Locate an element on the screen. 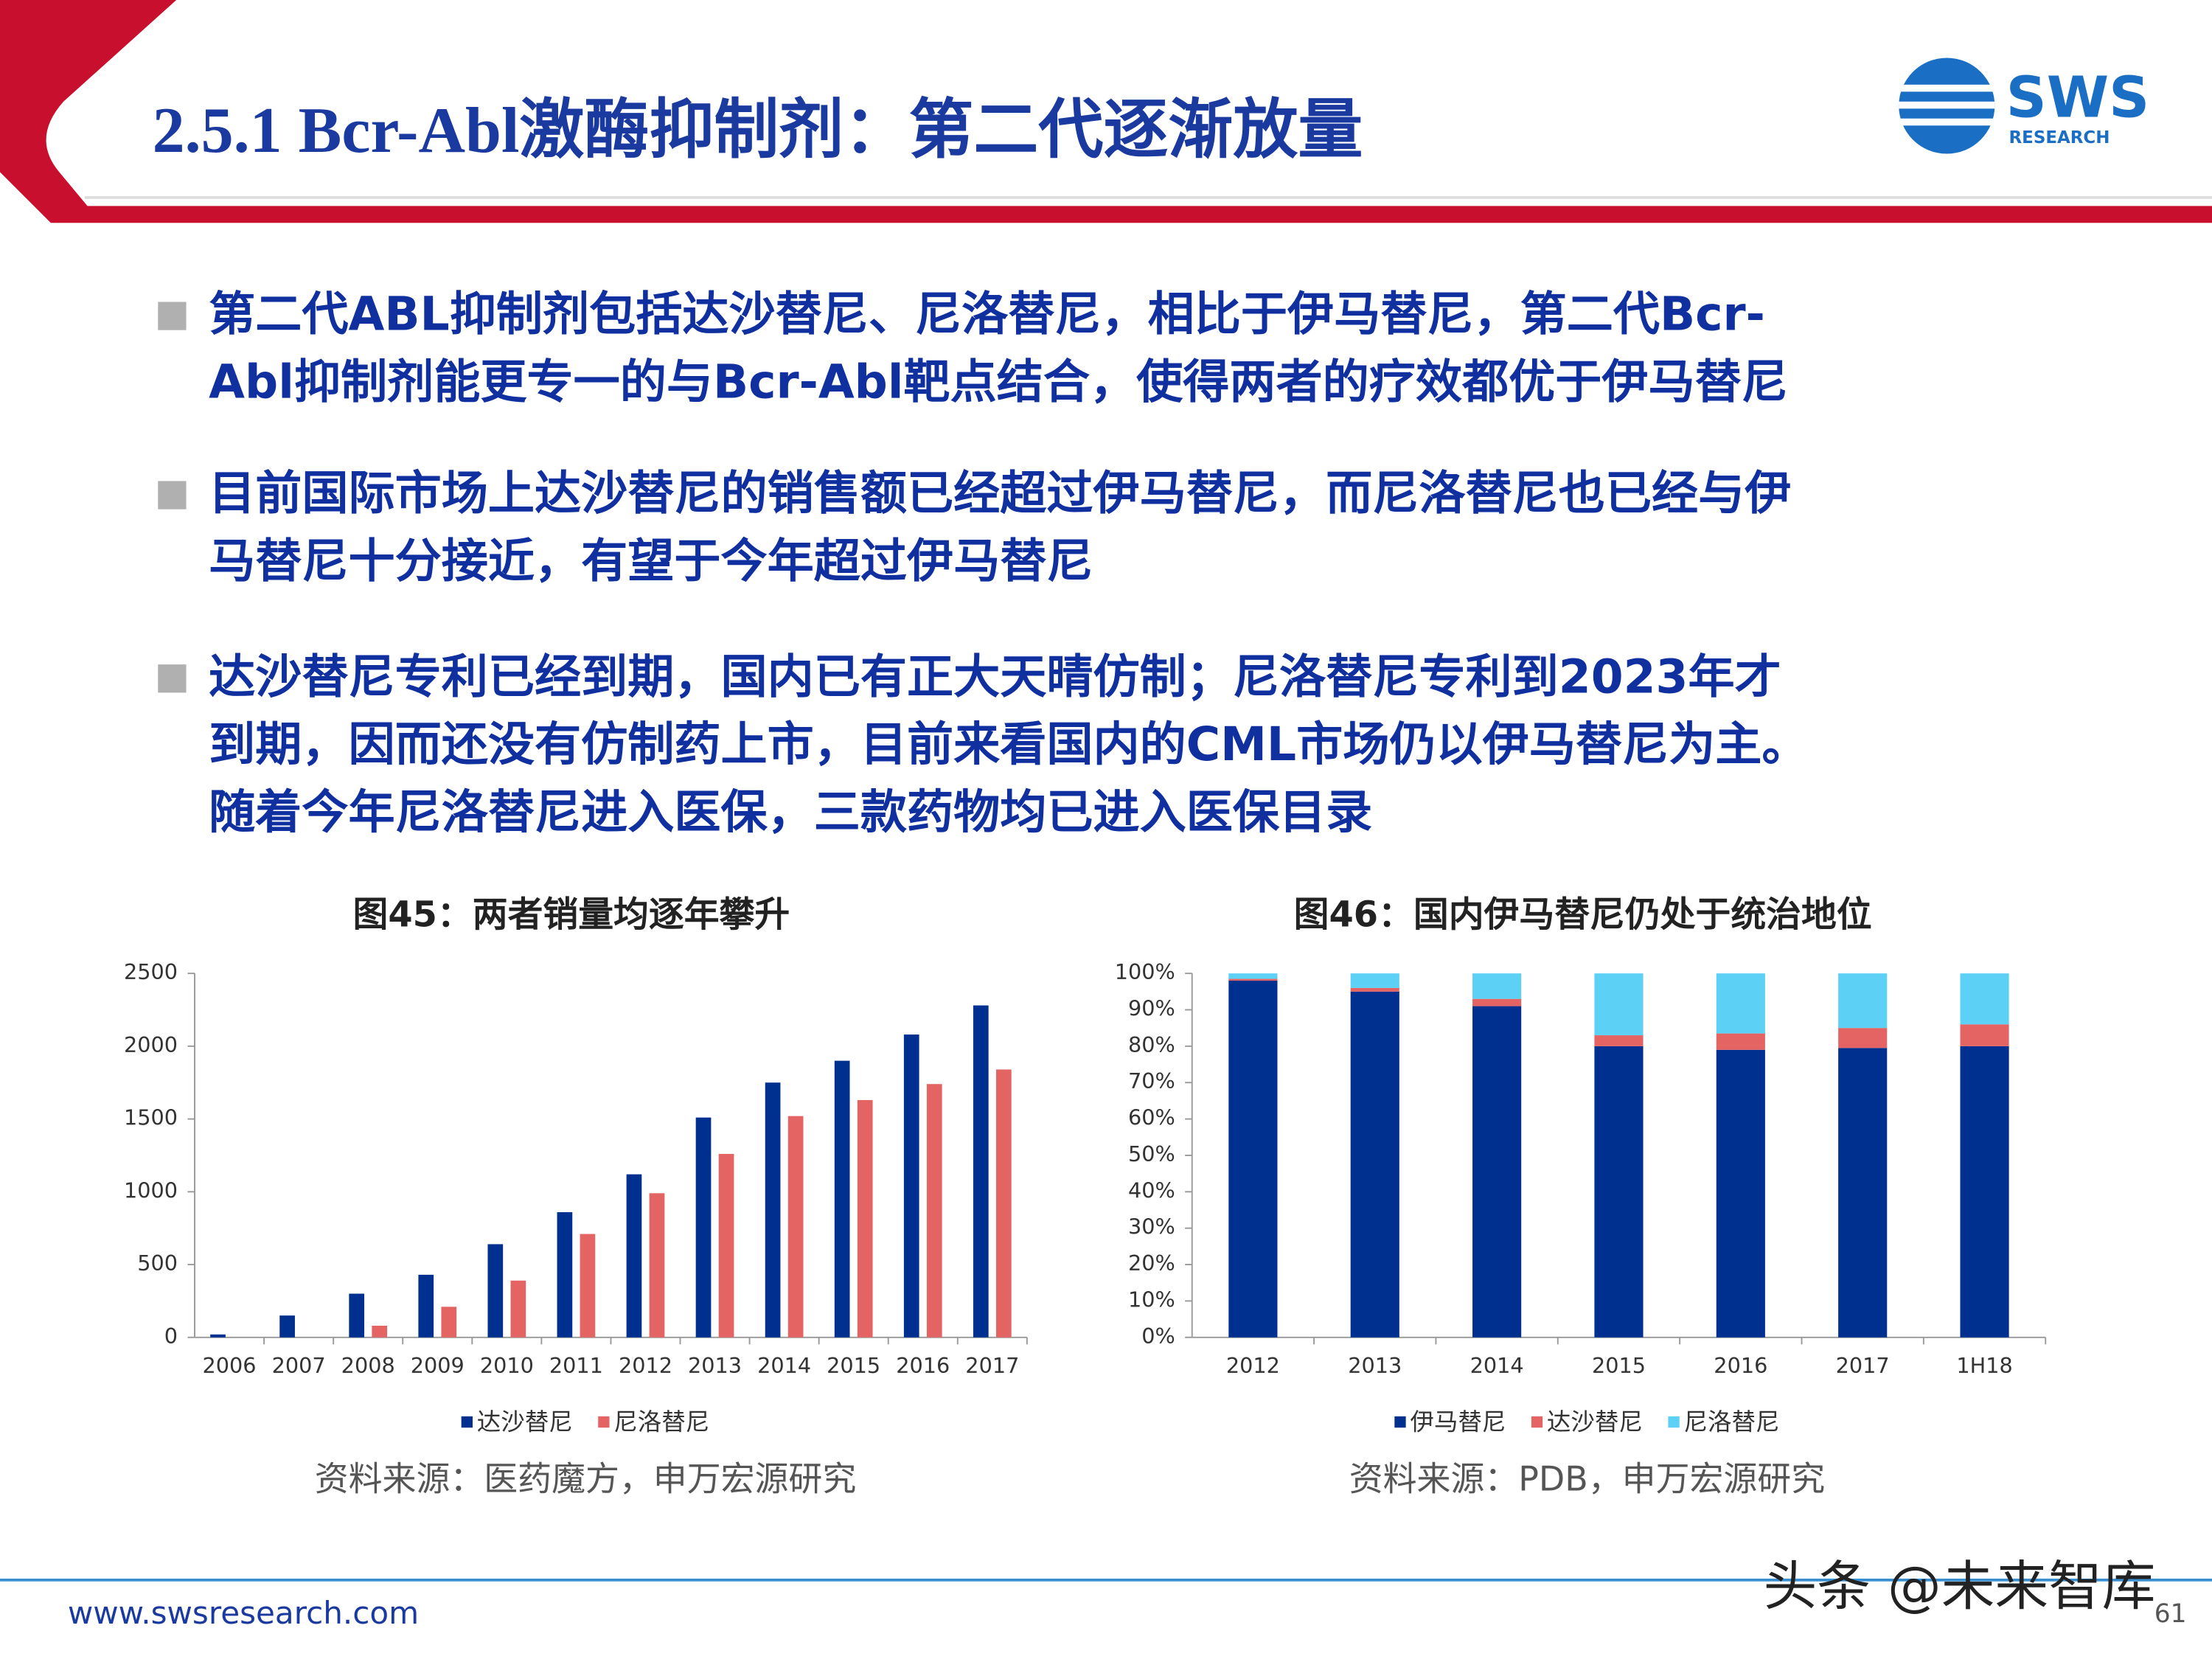  x-tick-label: 2009 is located at coordinates (438, 1365).